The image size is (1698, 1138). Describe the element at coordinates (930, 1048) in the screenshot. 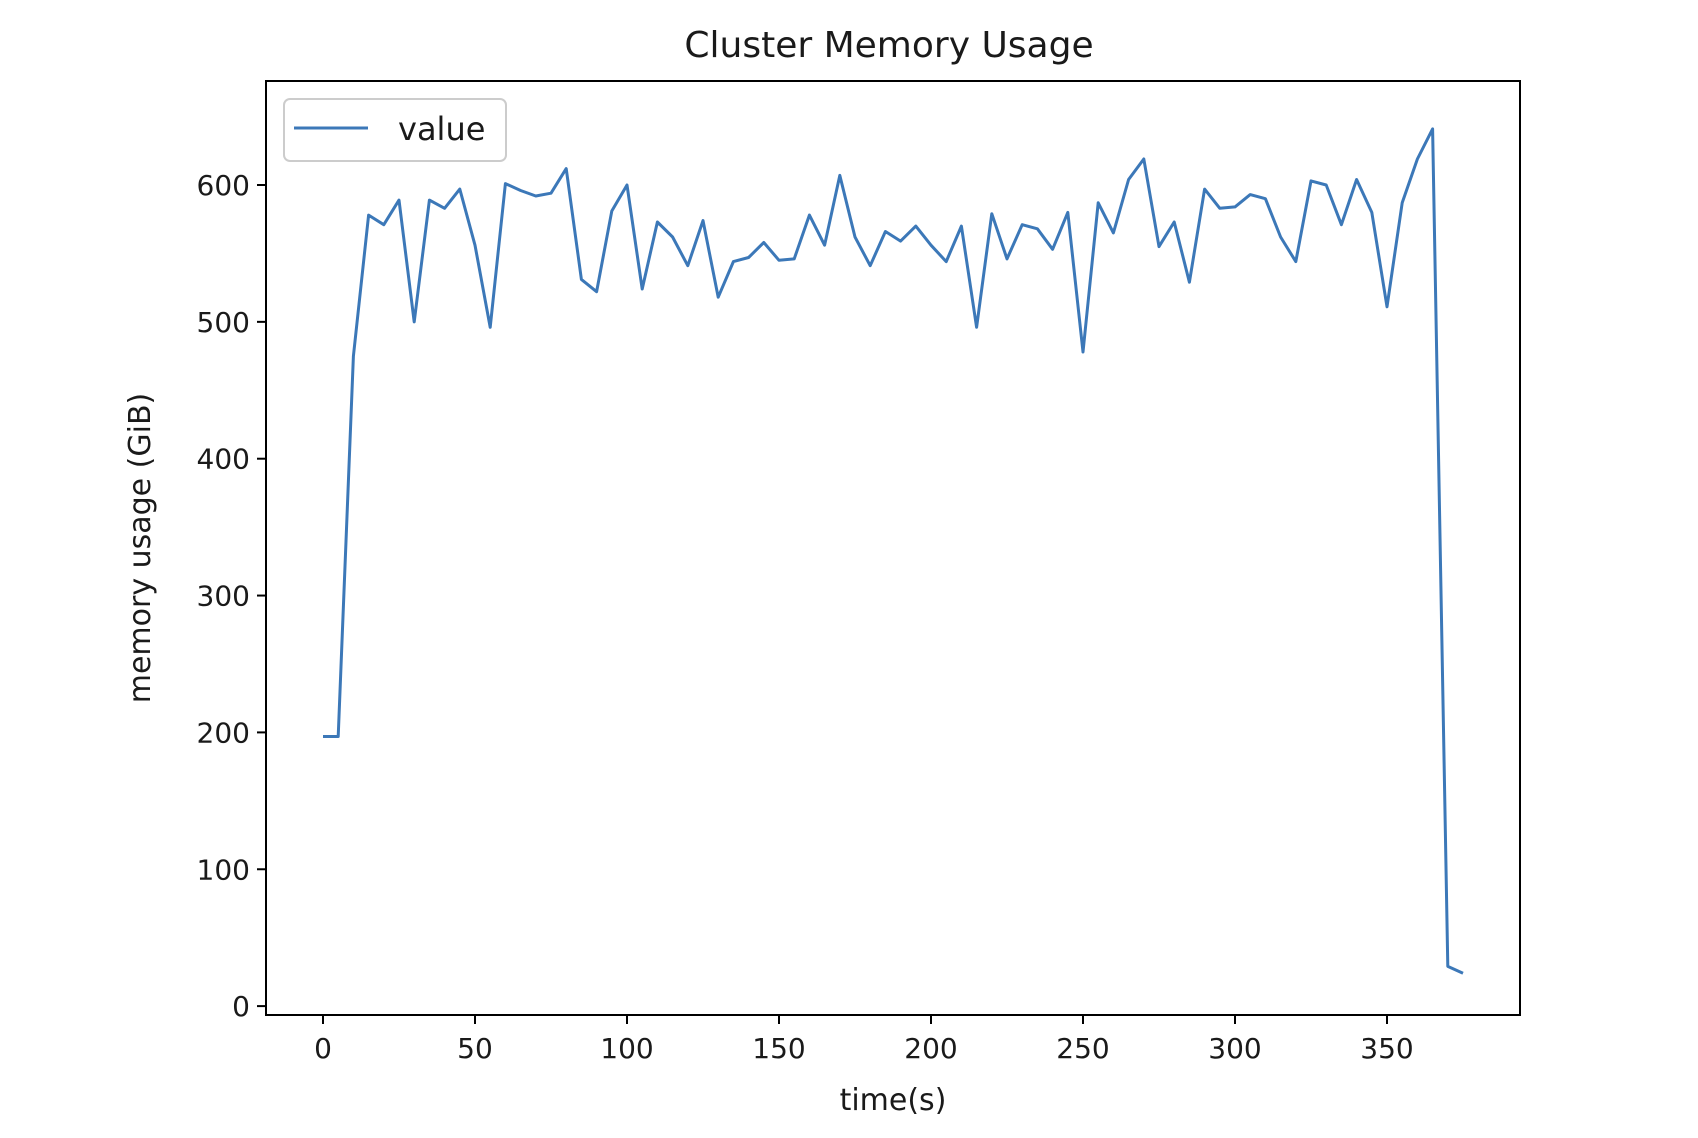

I see `x-tick-label: 200` at that location.